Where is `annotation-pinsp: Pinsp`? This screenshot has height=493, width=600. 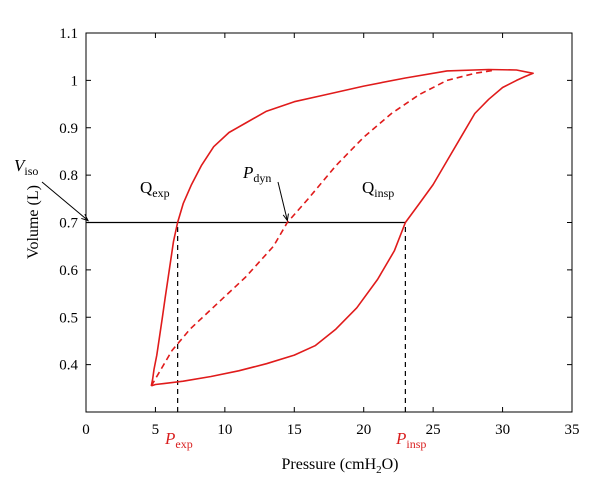
annotation-pinsp: Pinsp is located at coordinates (410, 440).